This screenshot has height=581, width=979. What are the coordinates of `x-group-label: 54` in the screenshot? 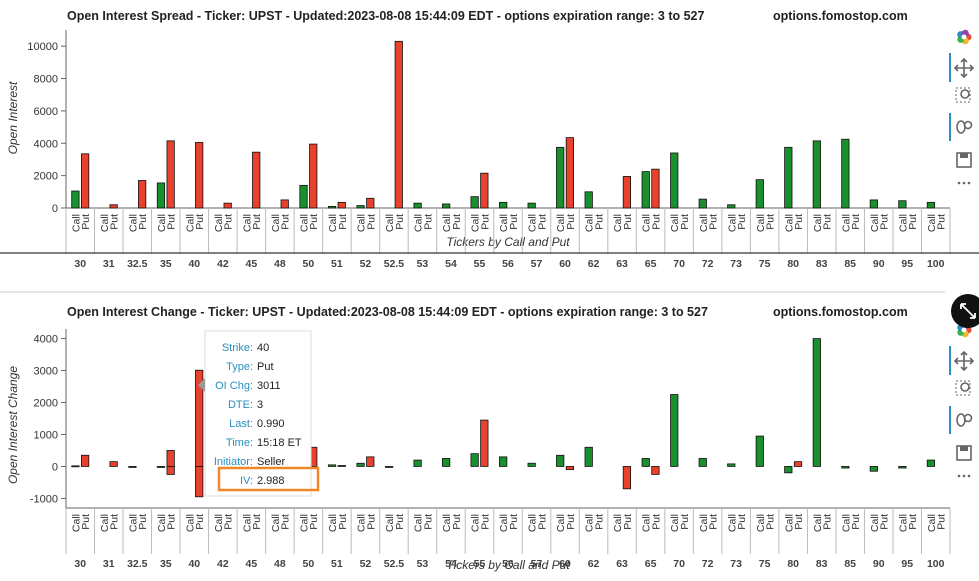 It's located at (451, 564).